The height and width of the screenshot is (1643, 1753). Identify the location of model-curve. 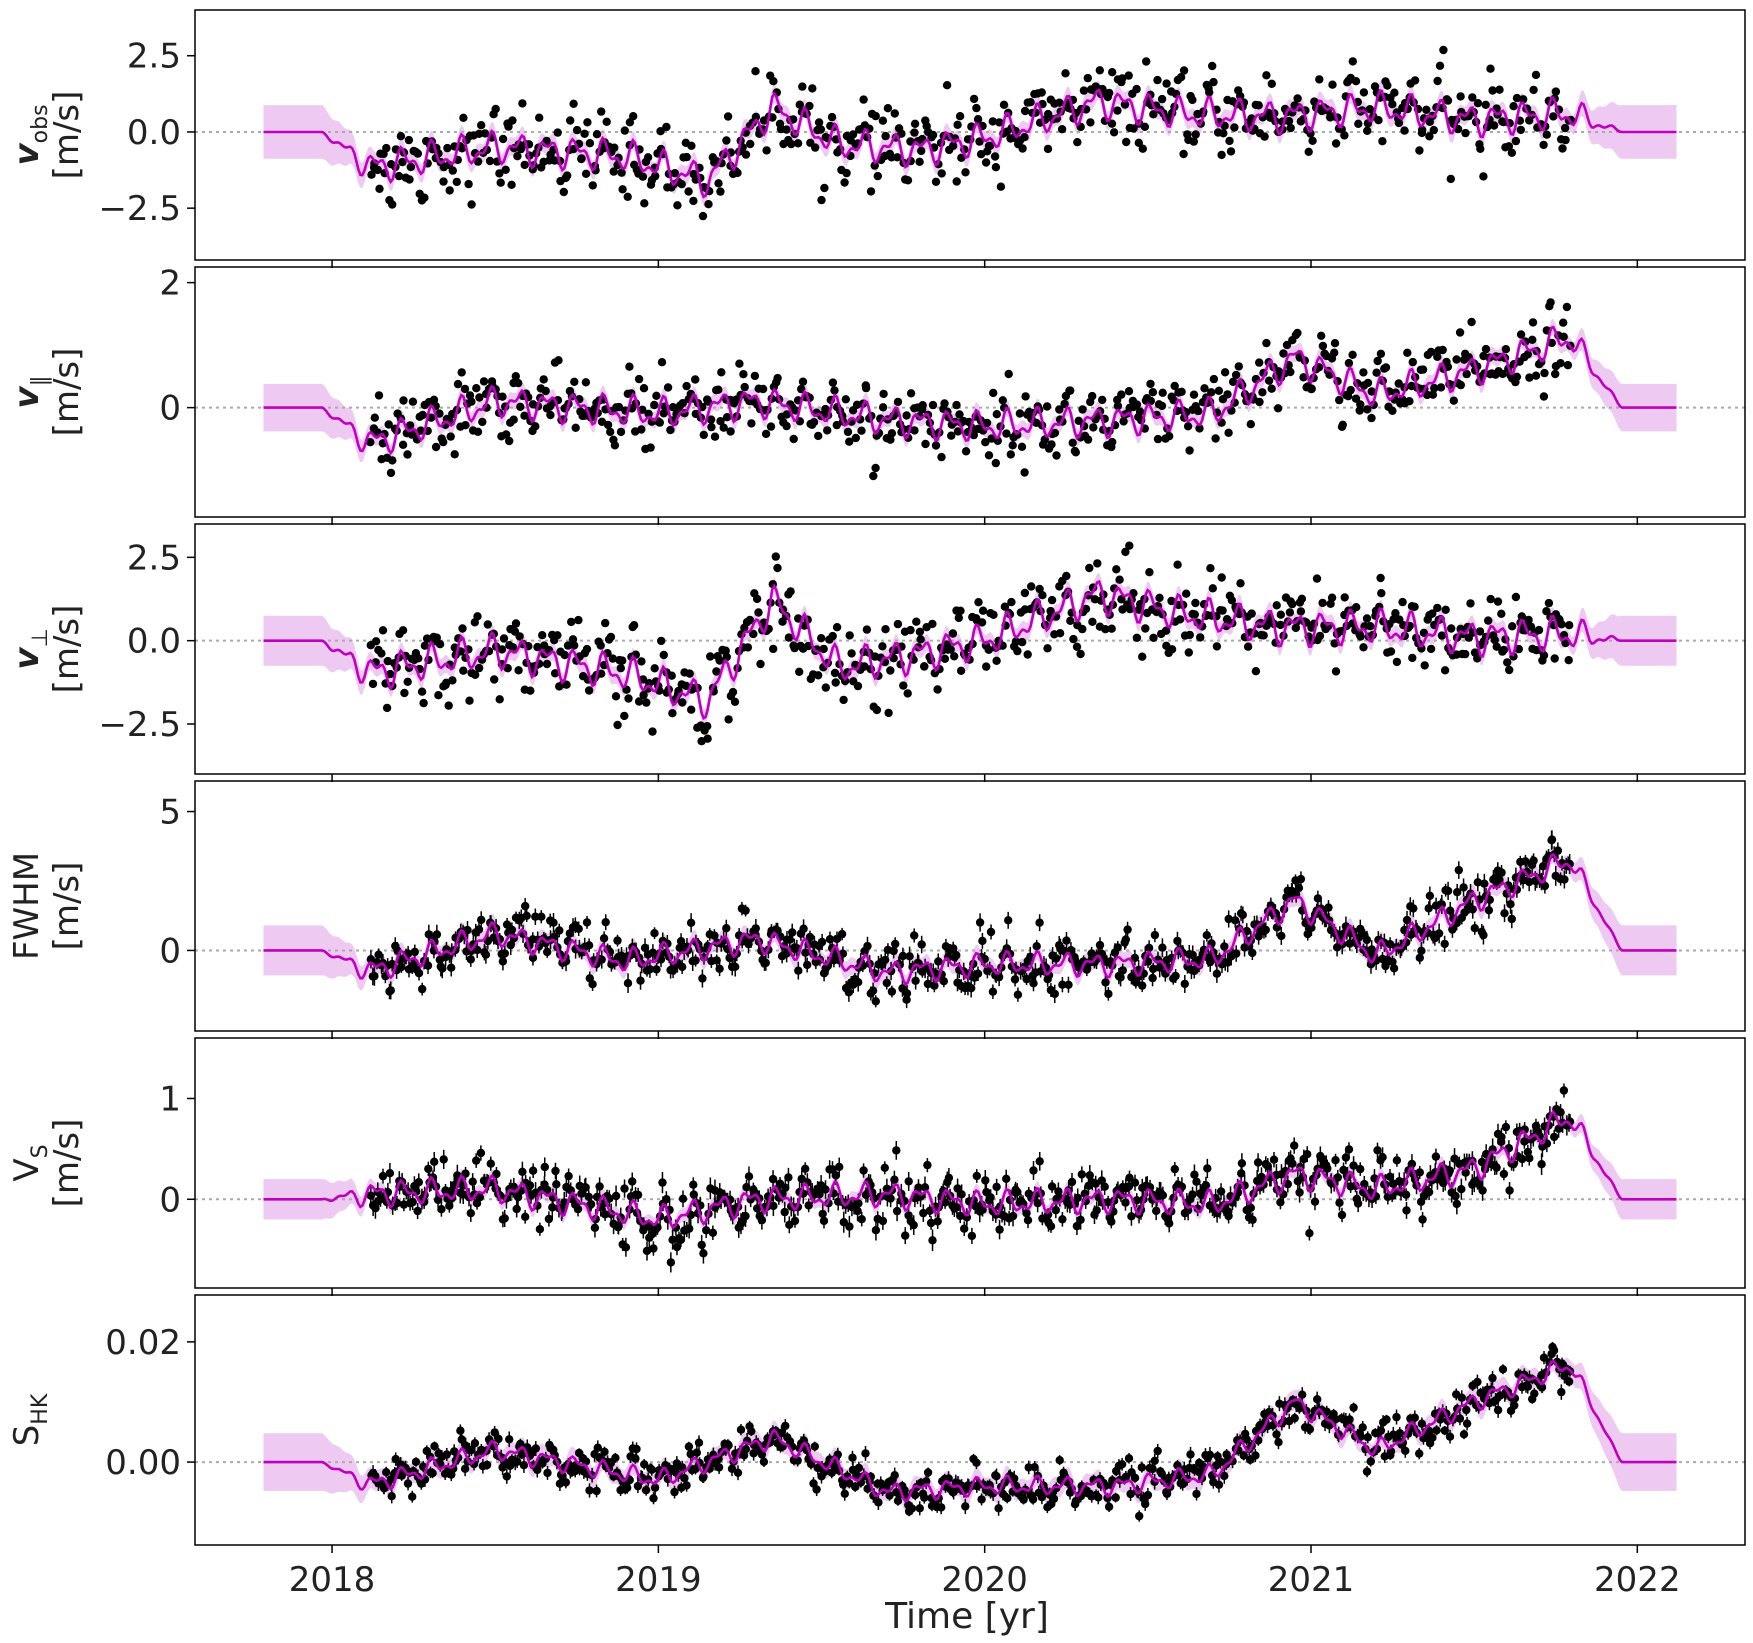
(970, 143).